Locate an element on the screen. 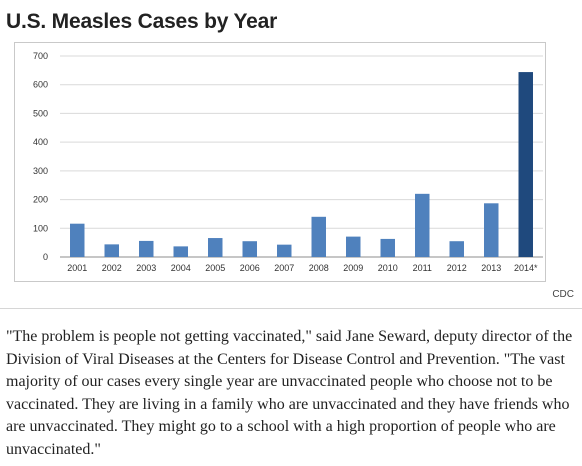 This screenshot has height=466, width=582. y-tick-label: 500 is located at coordinates (40, 113).